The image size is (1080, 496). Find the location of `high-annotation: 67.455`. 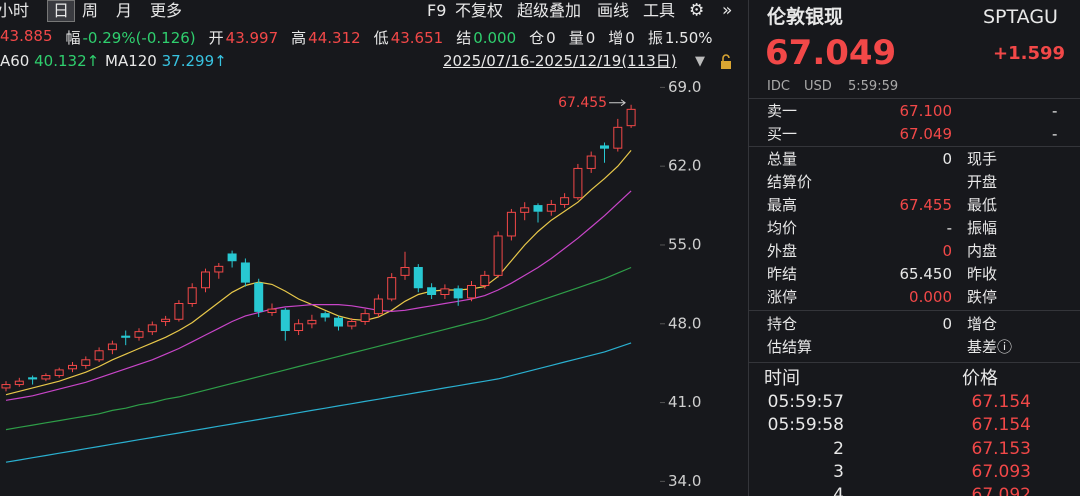

high-annotation: 67.455 is located at coordinates (582, 103).